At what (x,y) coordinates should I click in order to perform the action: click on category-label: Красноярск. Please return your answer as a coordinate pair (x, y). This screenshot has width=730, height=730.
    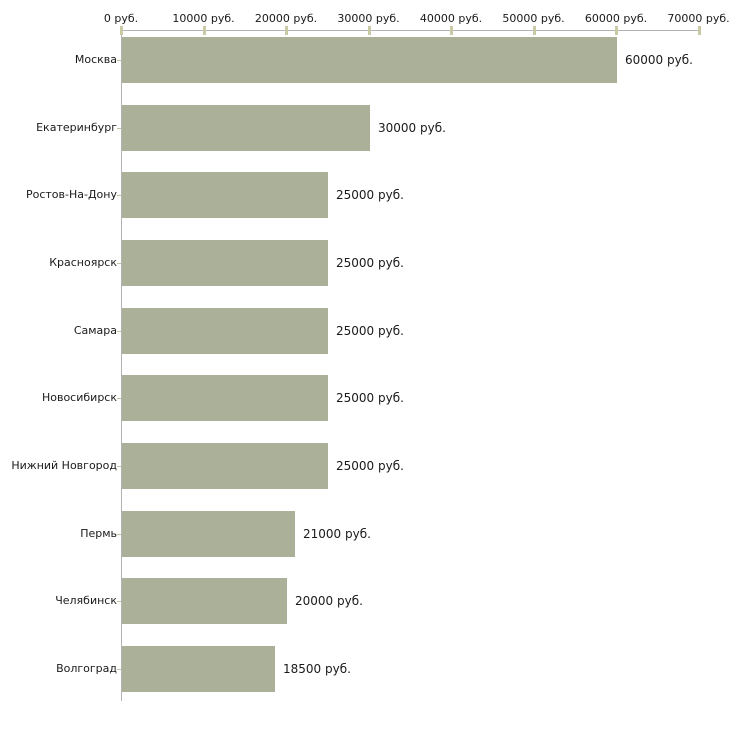
    Looking at the image, I should click on (83, 262).